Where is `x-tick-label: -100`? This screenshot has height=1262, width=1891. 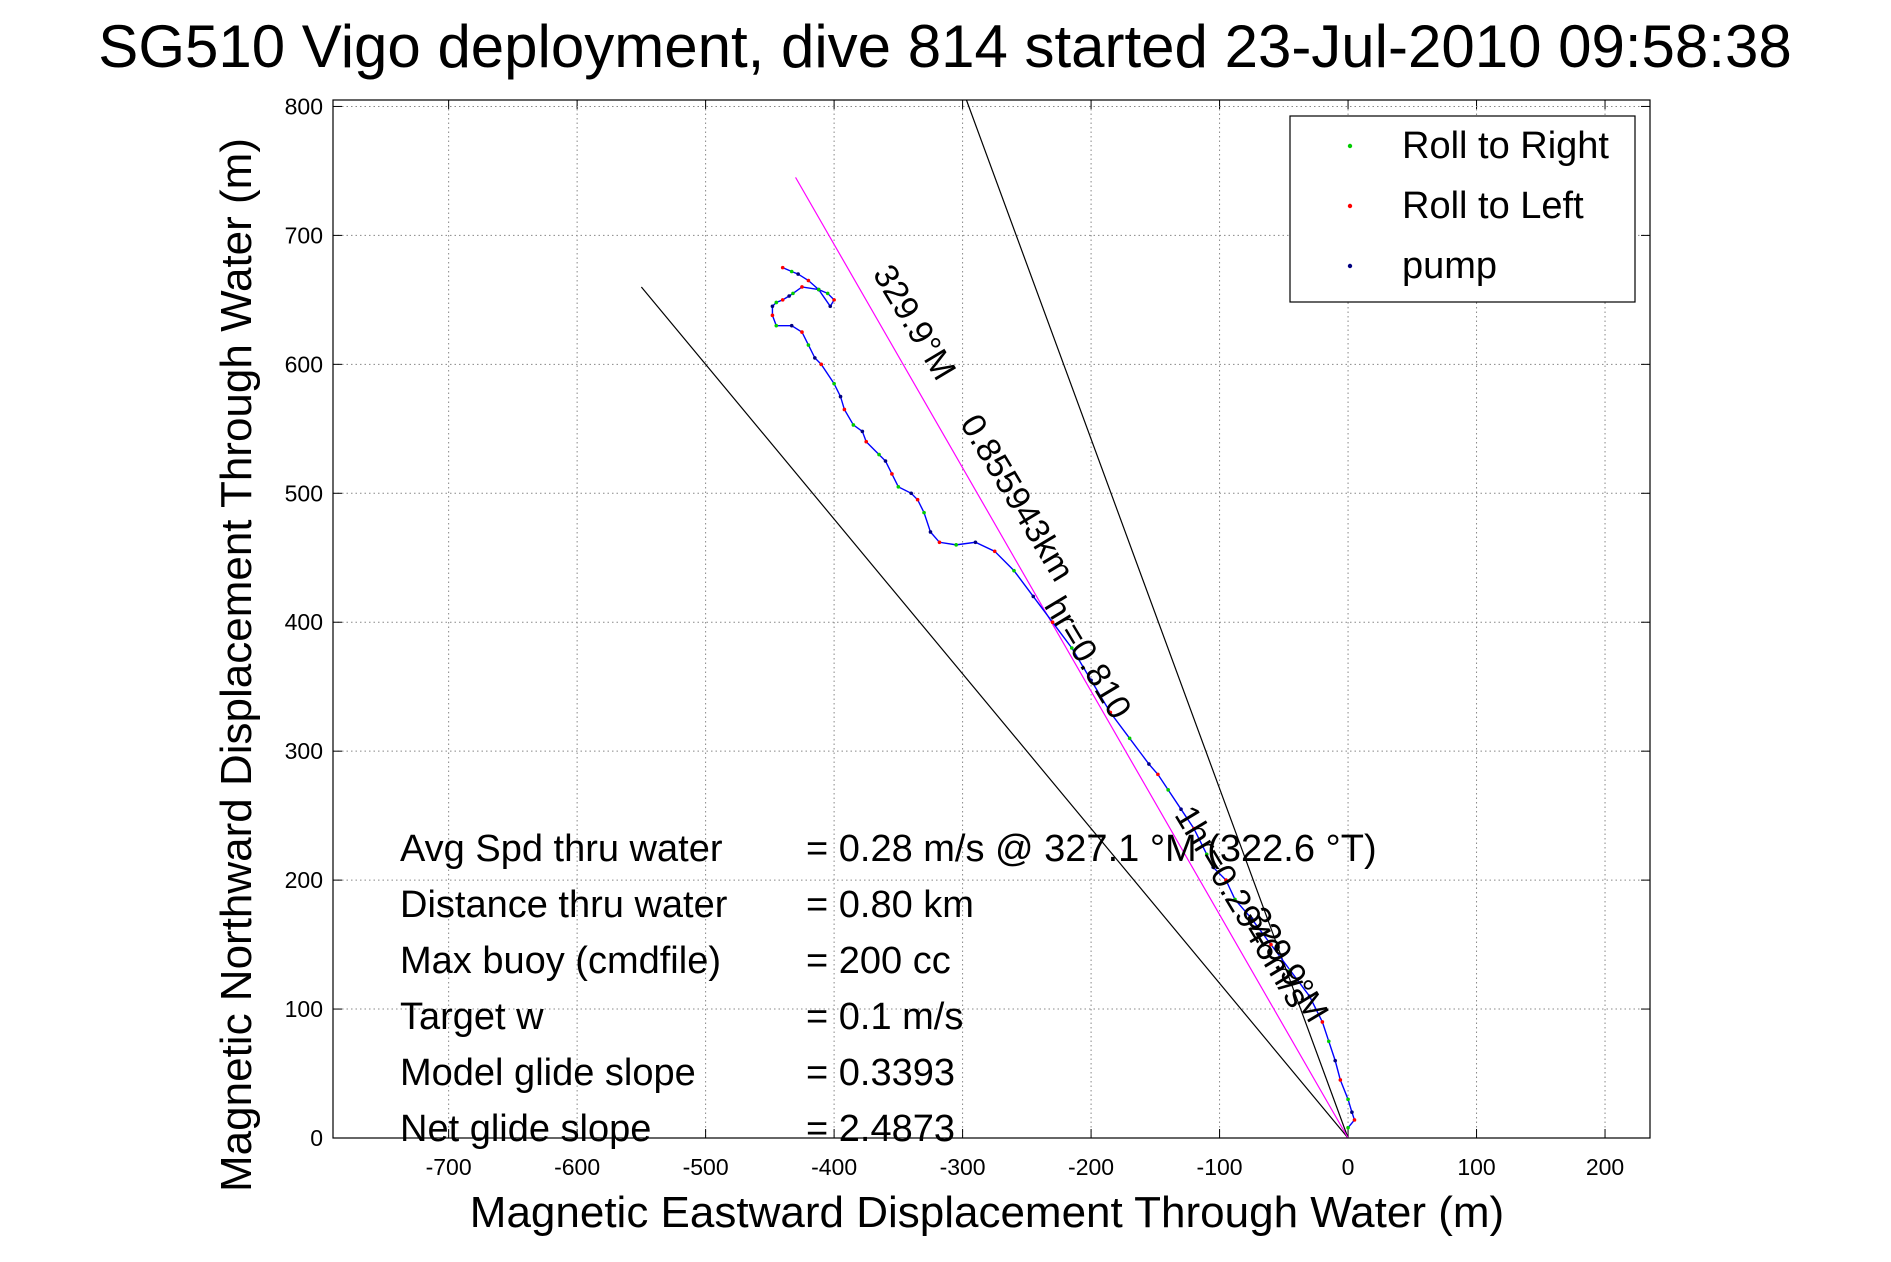 x-tick-label: -100 is located at coordinates (1220, 1167).